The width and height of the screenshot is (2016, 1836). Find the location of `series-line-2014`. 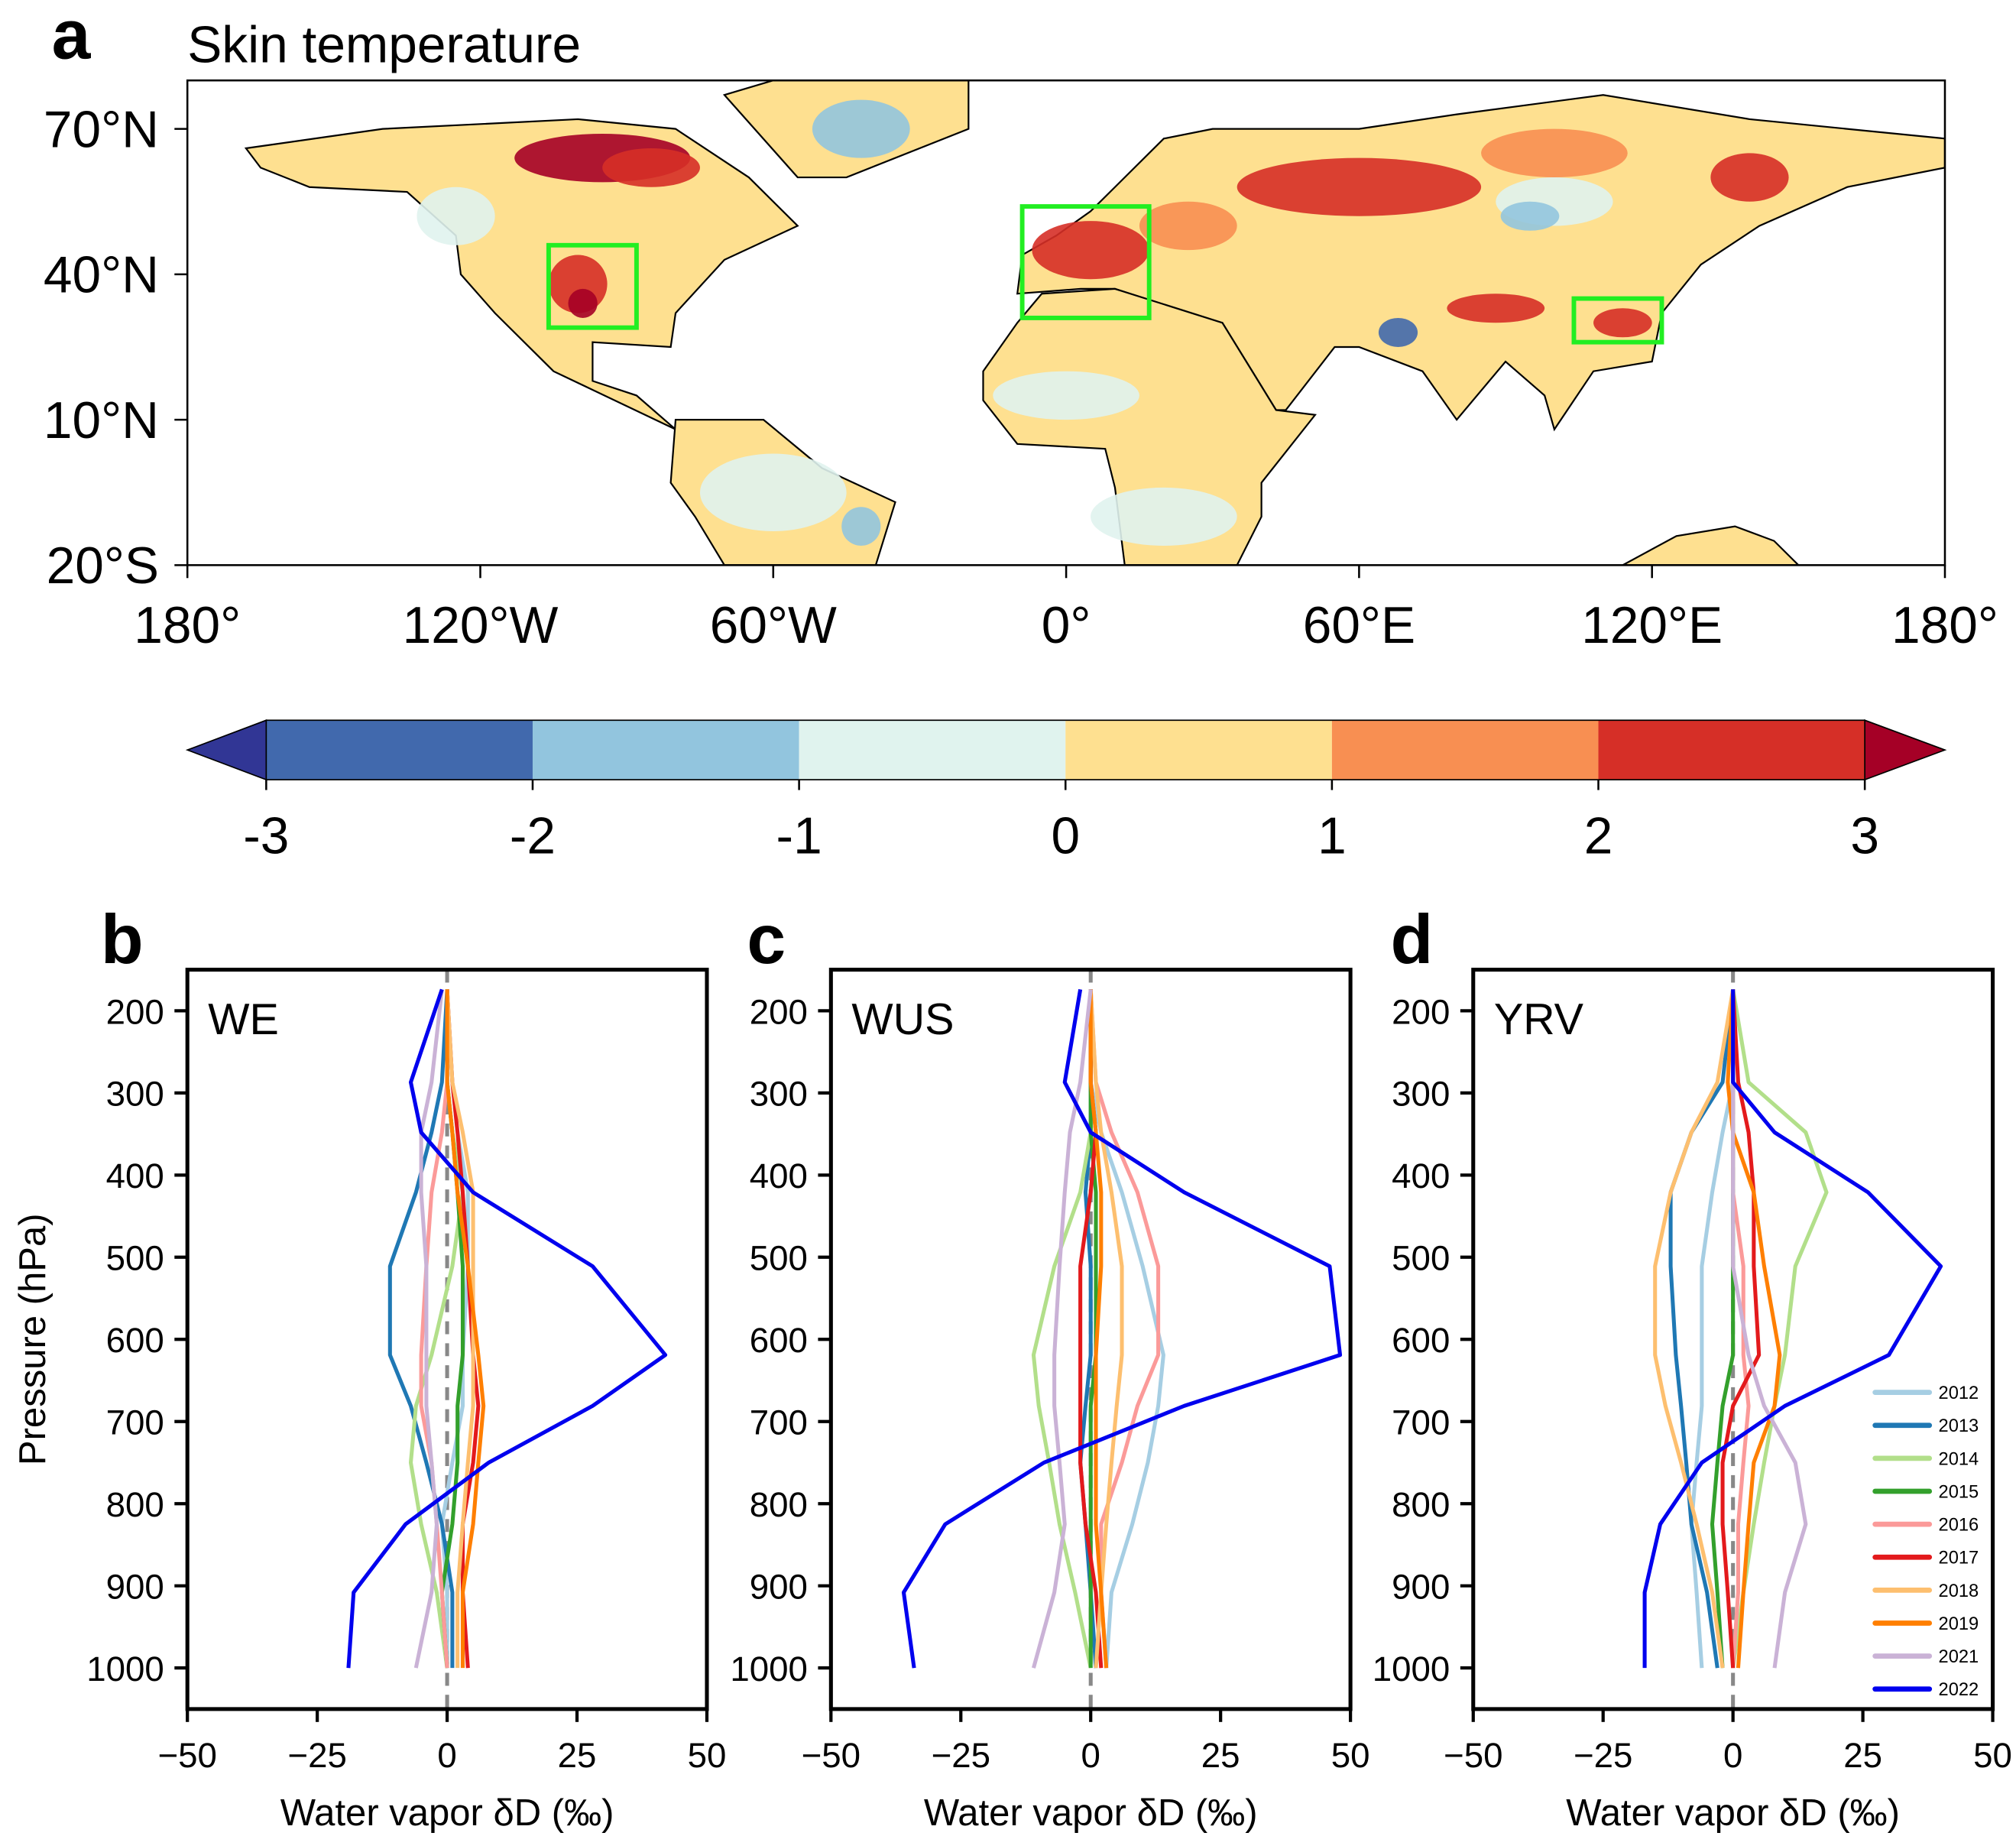

series-line-2014 is located at coordinates (1780, 1329).